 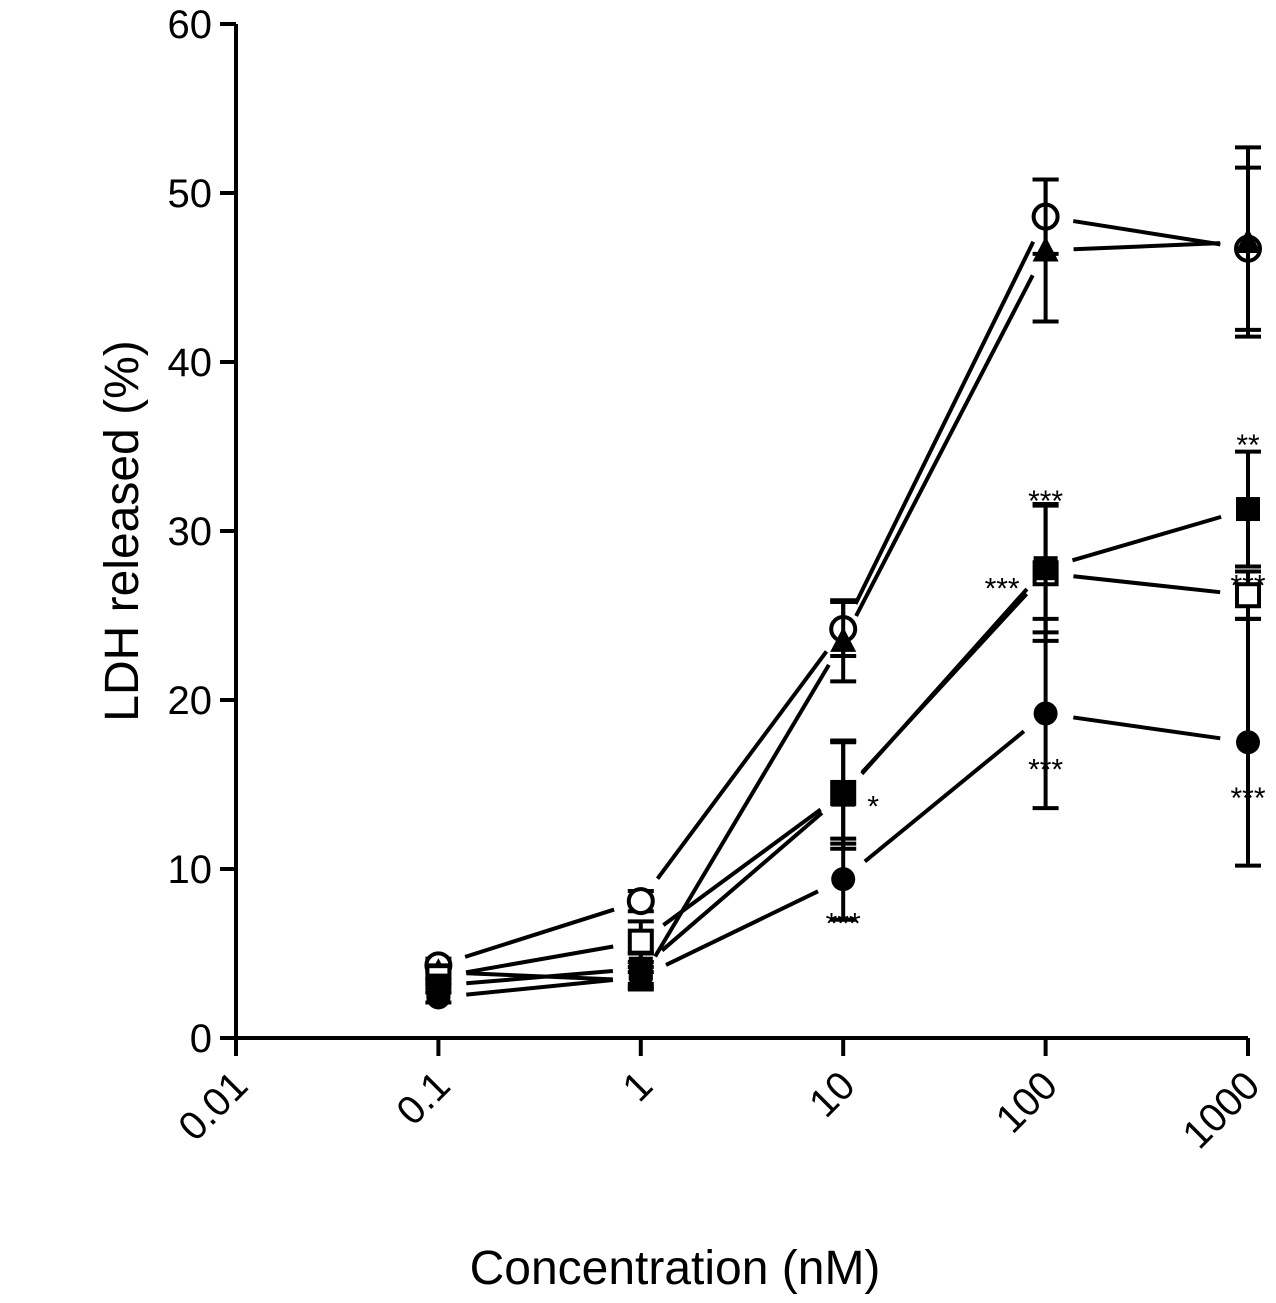 I want to click on y-tick-label: 50, so click(x=190, y=194).